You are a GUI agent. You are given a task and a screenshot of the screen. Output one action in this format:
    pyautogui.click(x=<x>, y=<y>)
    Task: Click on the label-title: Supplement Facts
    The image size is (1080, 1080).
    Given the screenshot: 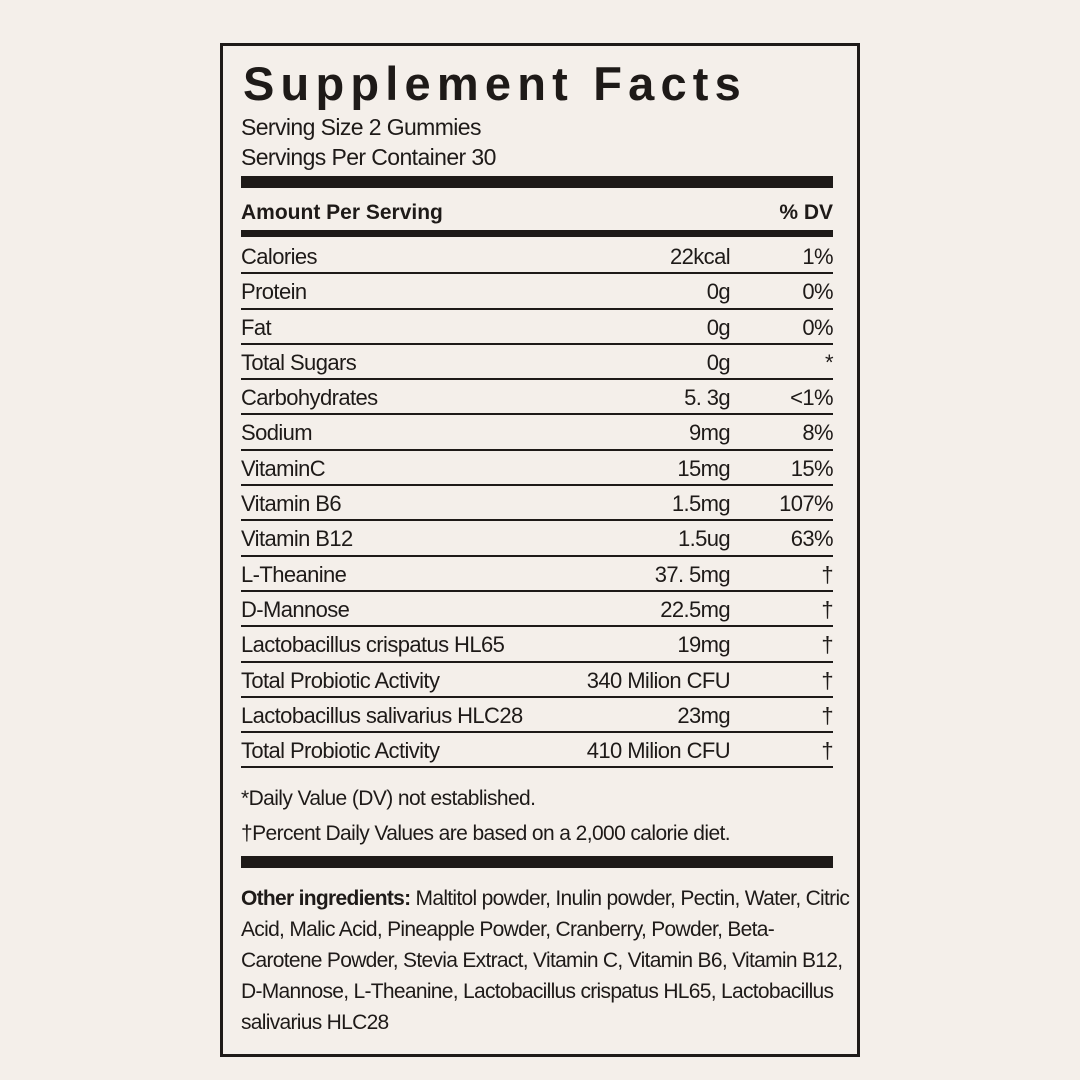 What is the action you would take?
    pyautogui.click(x=495, y=83)
    